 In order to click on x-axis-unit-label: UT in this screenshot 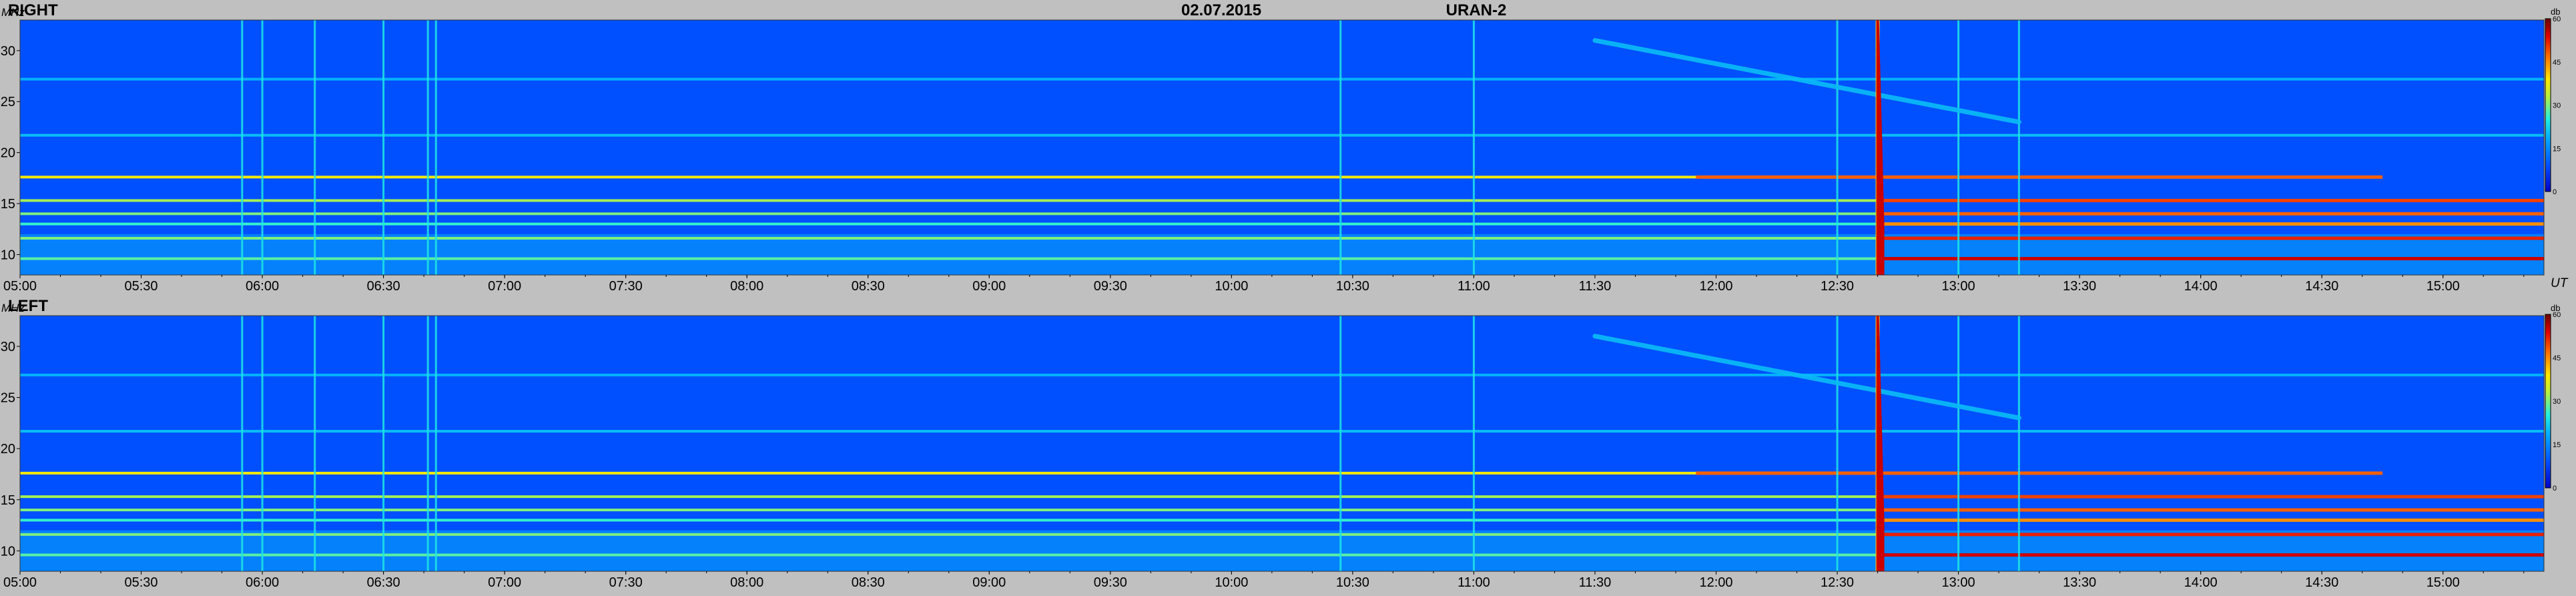, I will do `click(2560, 283)`.